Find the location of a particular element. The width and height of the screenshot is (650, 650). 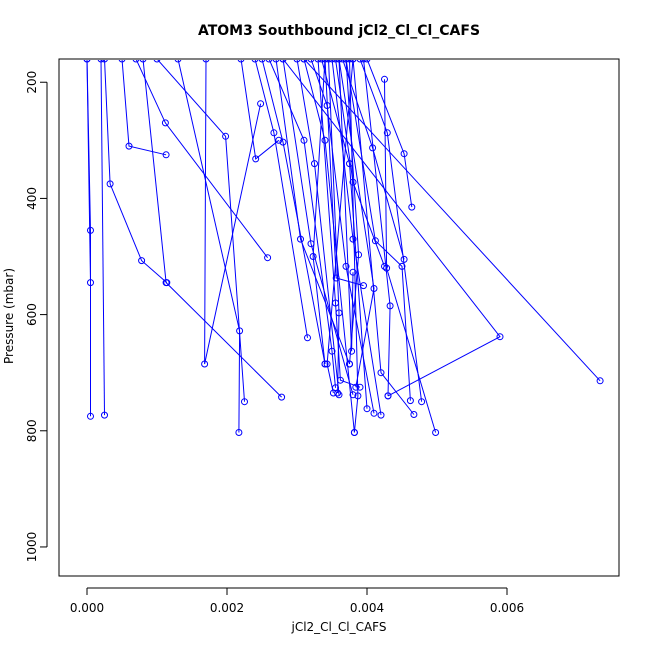

y-tick-label: 600 is located at coordinates (32, 314).